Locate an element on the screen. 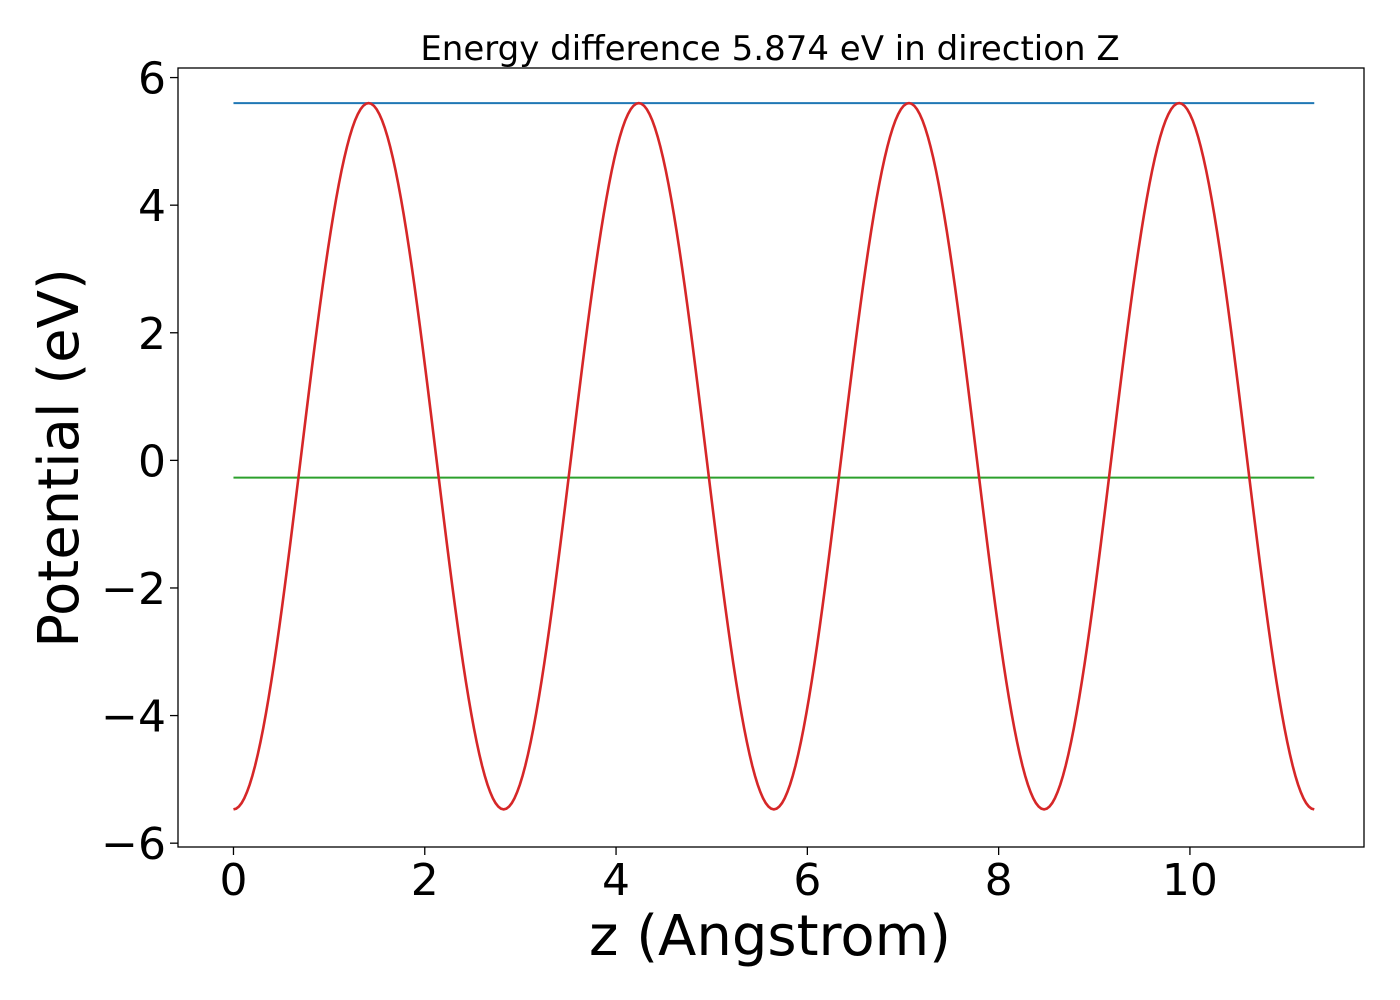  x-tick-label: 4 is located at coordinates (616, 880).